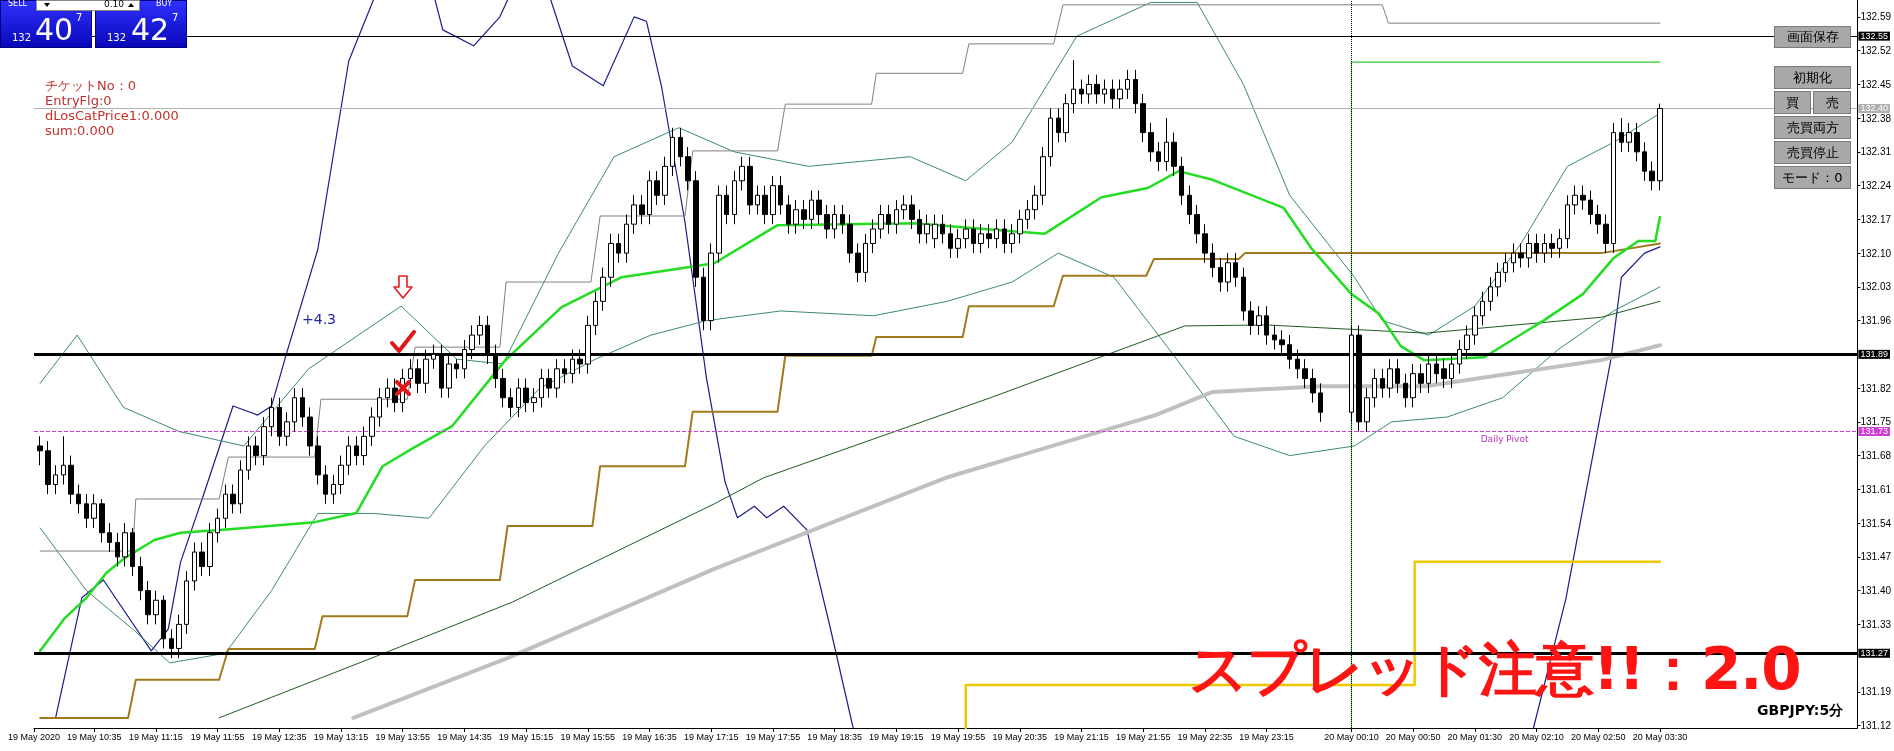  I want to click on y-tick-label: 131.68, so click(1876, 456).